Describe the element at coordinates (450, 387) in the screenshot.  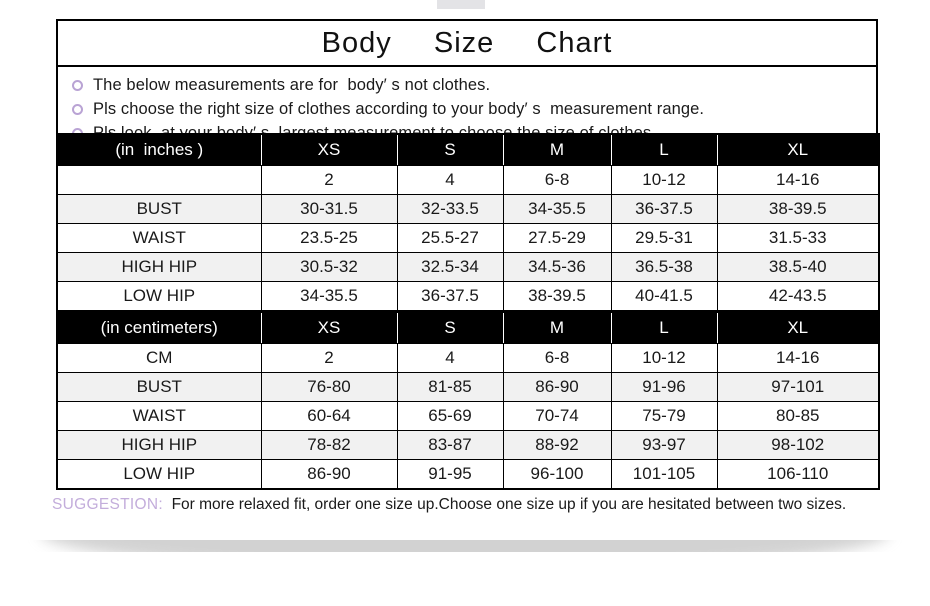
I see `cell-s: 81-85` at that location.